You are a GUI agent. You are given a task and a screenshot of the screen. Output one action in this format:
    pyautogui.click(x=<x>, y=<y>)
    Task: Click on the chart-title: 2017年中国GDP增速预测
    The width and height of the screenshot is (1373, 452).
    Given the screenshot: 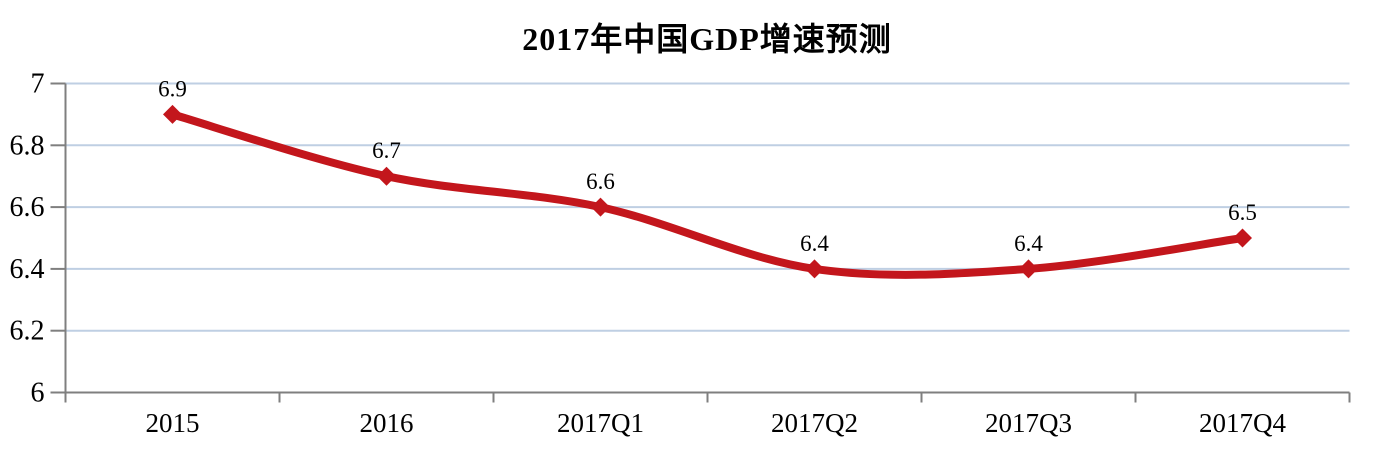 What is the action you would take?
    pyautogui.click(x=707, y=39)
    